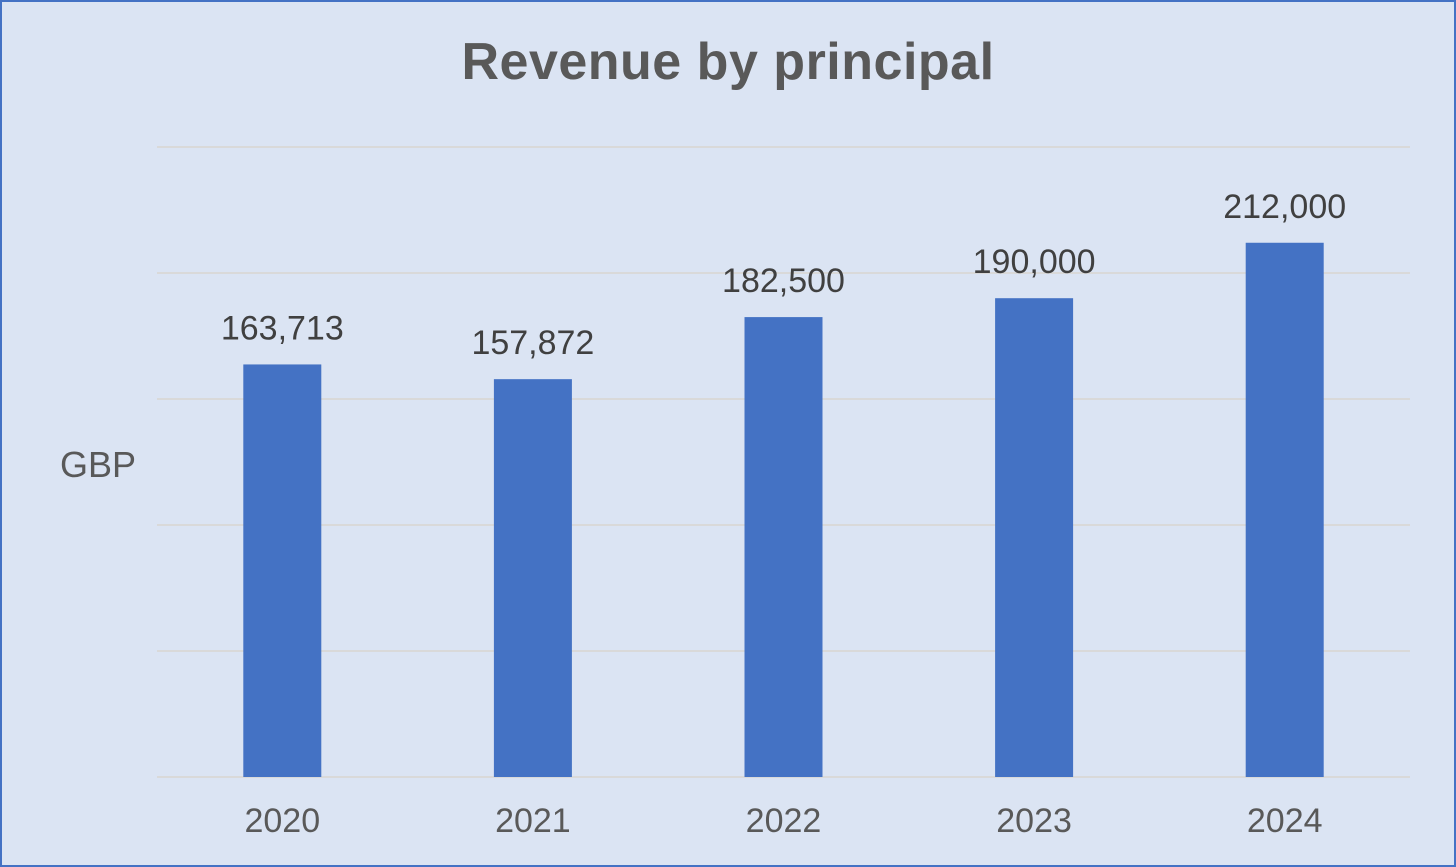 This screenshot has width=1456, height=867. Describe the element at coordinates (728, 62) in the screenshot. I see `chart-title: Revenue by principal` at that location.